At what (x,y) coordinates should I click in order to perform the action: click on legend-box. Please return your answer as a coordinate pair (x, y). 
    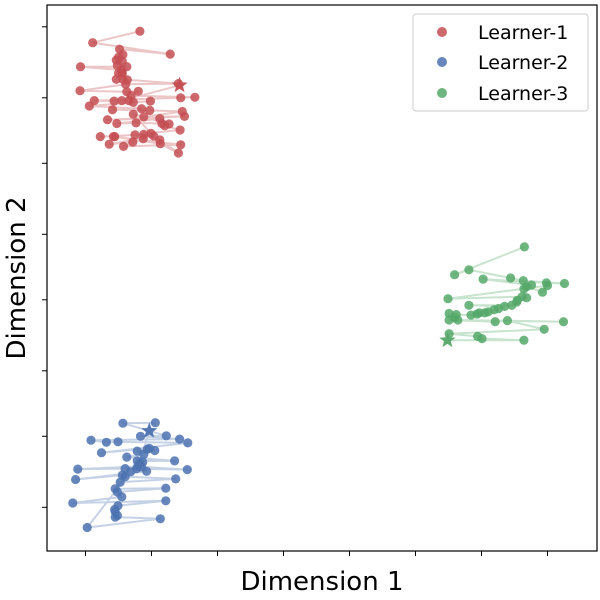
    Looking at the image, I should click on (500, 62).